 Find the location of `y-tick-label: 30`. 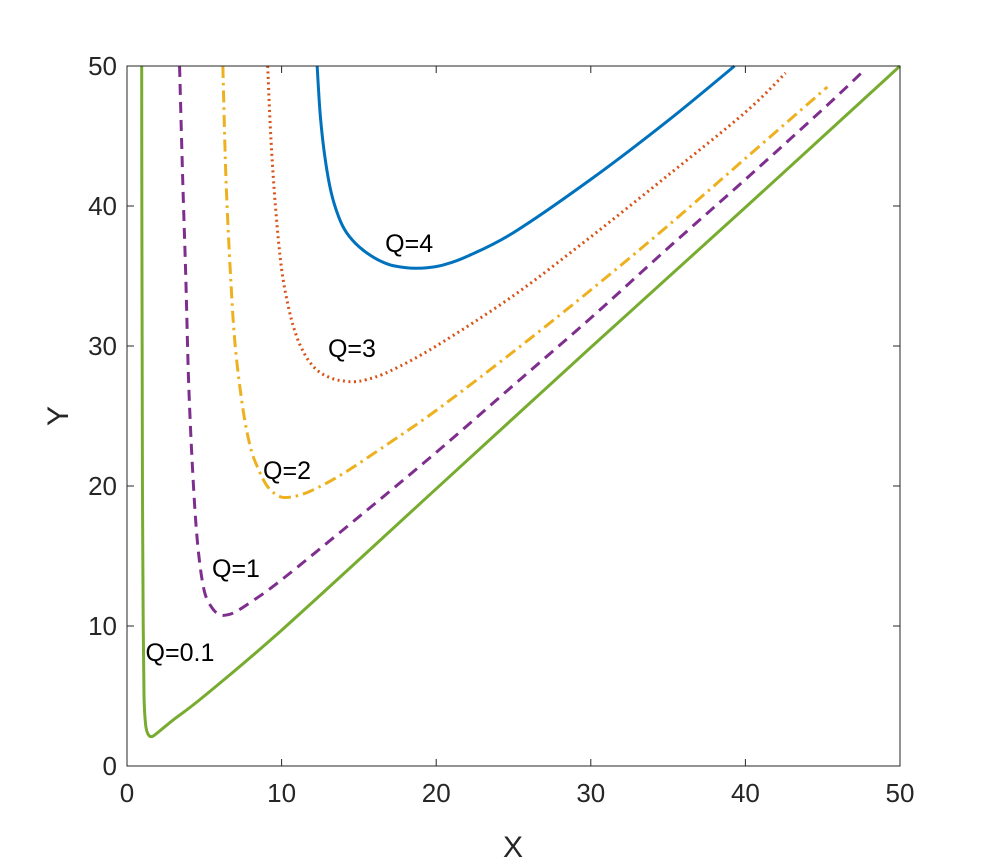

y-tick-label: 30 is located at coordinates (102, 346).